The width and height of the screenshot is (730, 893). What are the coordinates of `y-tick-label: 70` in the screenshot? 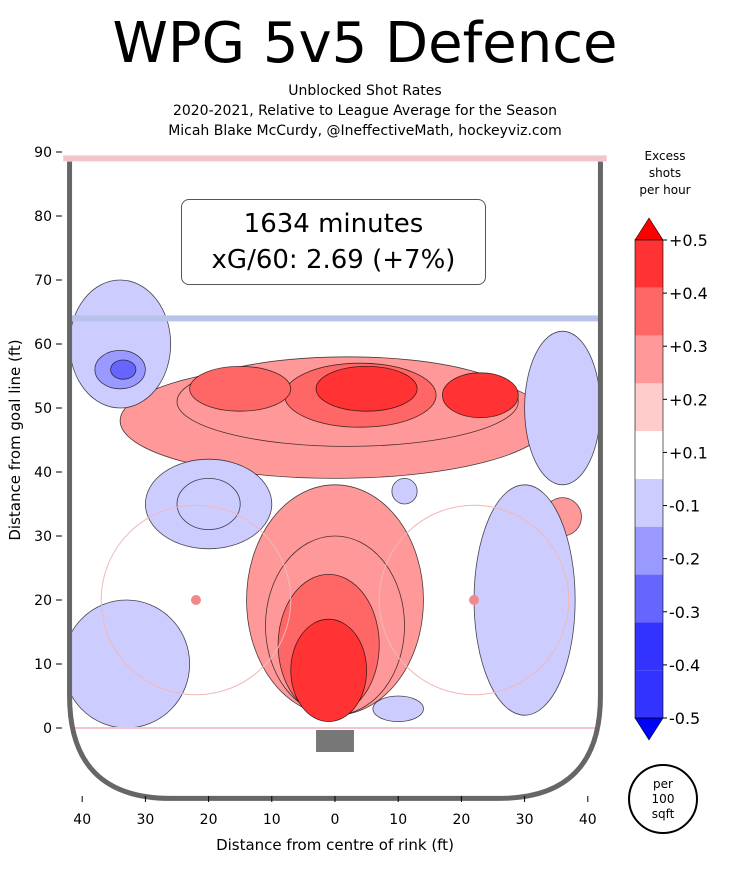 It's located at (43, 281).